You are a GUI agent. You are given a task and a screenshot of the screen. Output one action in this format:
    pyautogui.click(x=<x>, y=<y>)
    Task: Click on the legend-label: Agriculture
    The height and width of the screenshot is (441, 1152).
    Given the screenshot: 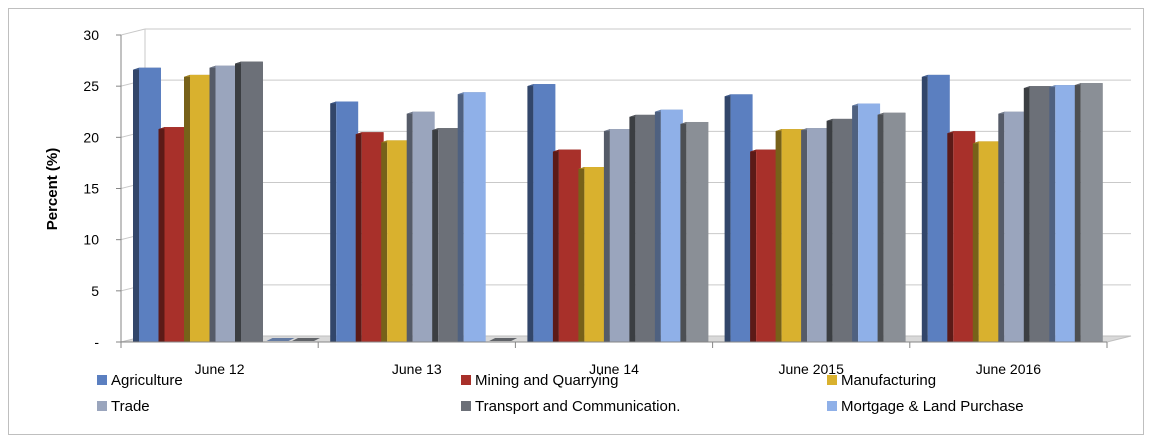 What is the action you would take?
    pyautogui.click(x=147, y=380)
    